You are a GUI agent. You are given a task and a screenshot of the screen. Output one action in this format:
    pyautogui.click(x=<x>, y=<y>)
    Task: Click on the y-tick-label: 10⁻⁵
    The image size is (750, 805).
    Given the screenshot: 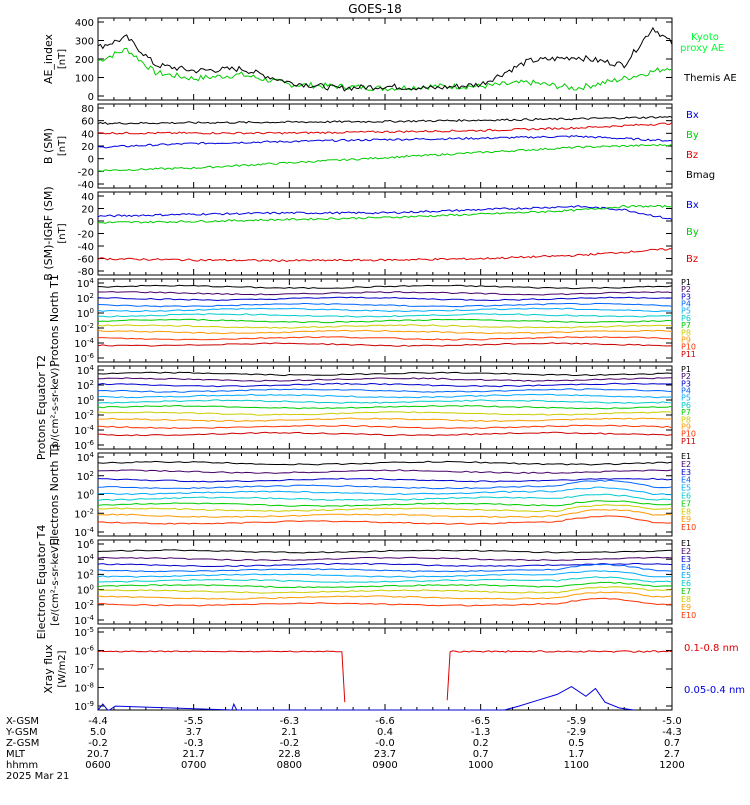 What is the action you would take?
    pyautogui.click(x=84, y=632)
    